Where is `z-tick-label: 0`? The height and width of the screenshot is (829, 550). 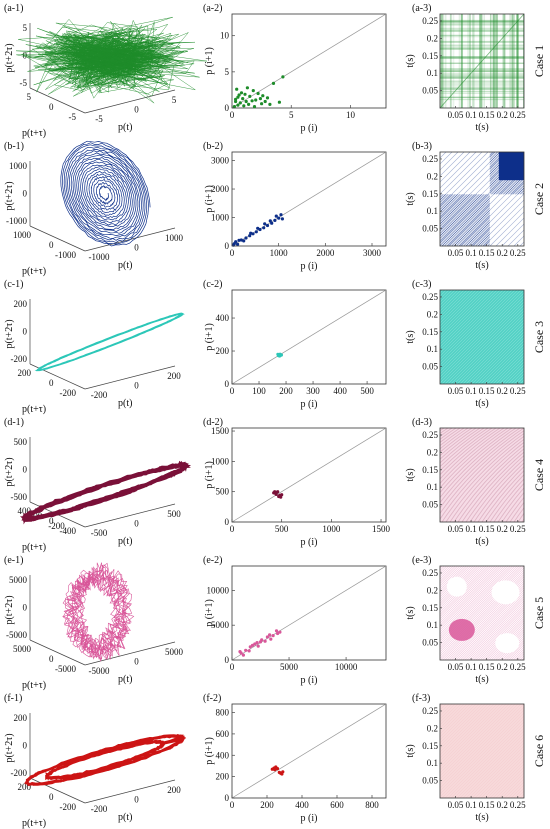 z-tick-label: 0 is located at coordinates (25, 608).